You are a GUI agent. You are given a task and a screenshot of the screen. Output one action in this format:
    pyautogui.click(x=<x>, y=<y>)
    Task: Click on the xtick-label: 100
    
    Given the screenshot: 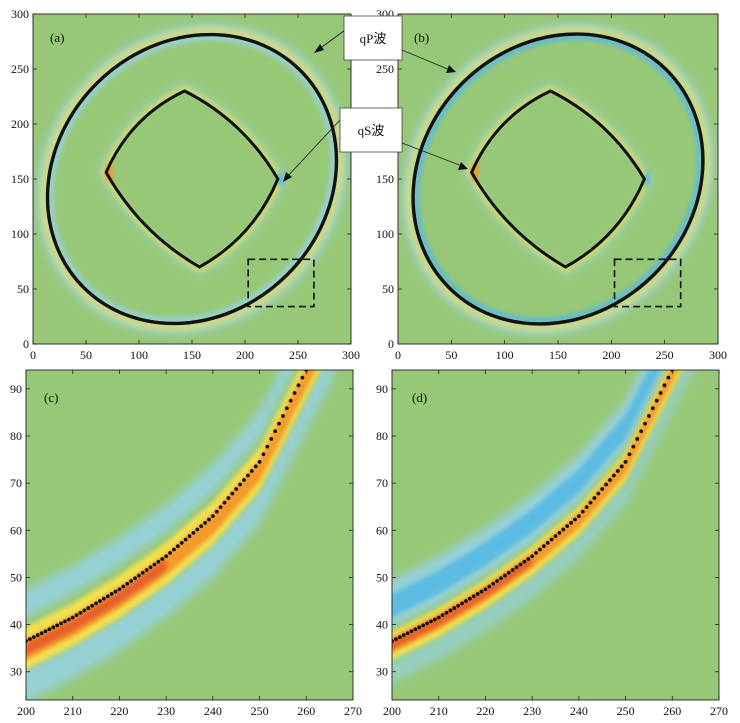 What is the action you would take?
    pyautogui.click(x=505, y=355)
    